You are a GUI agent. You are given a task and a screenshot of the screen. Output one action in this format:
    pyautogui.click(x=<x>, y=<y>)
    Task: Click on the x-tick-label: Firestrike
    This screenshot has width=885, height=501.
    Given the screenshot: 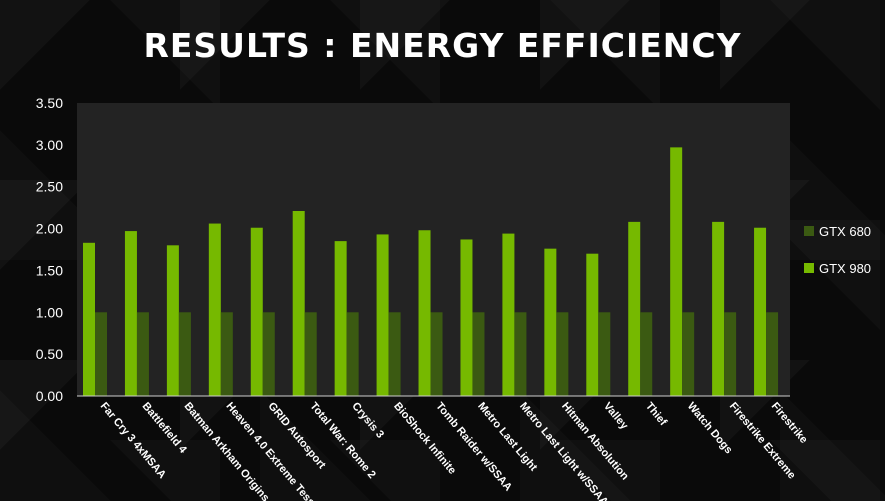 What is the action you would take?
    pyautogui.click(x=789, y=423)
    